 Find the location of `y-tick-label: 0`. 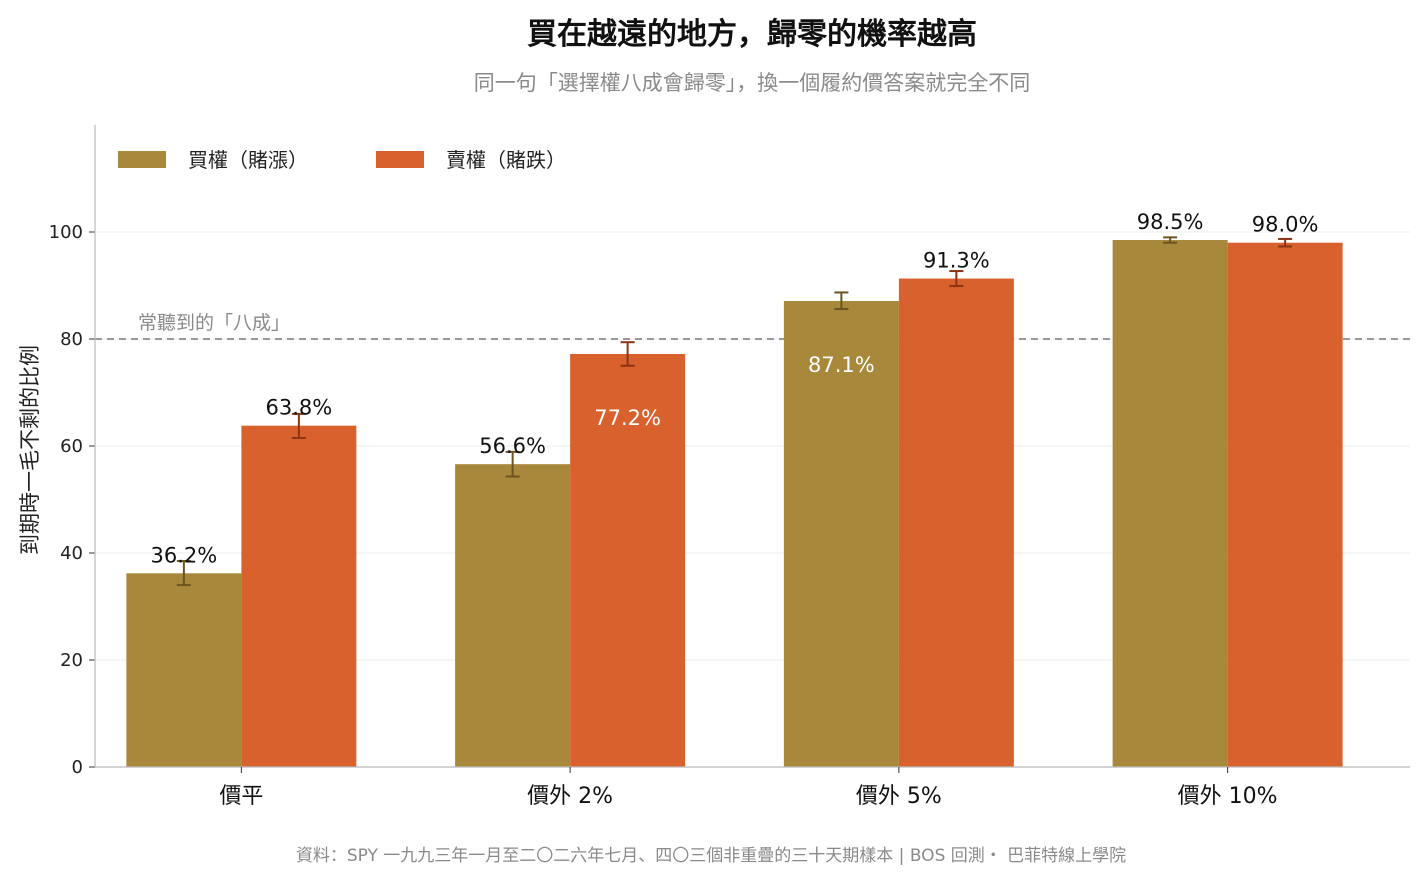

y-tick-label: 0 is located at coordinates (77, 767).